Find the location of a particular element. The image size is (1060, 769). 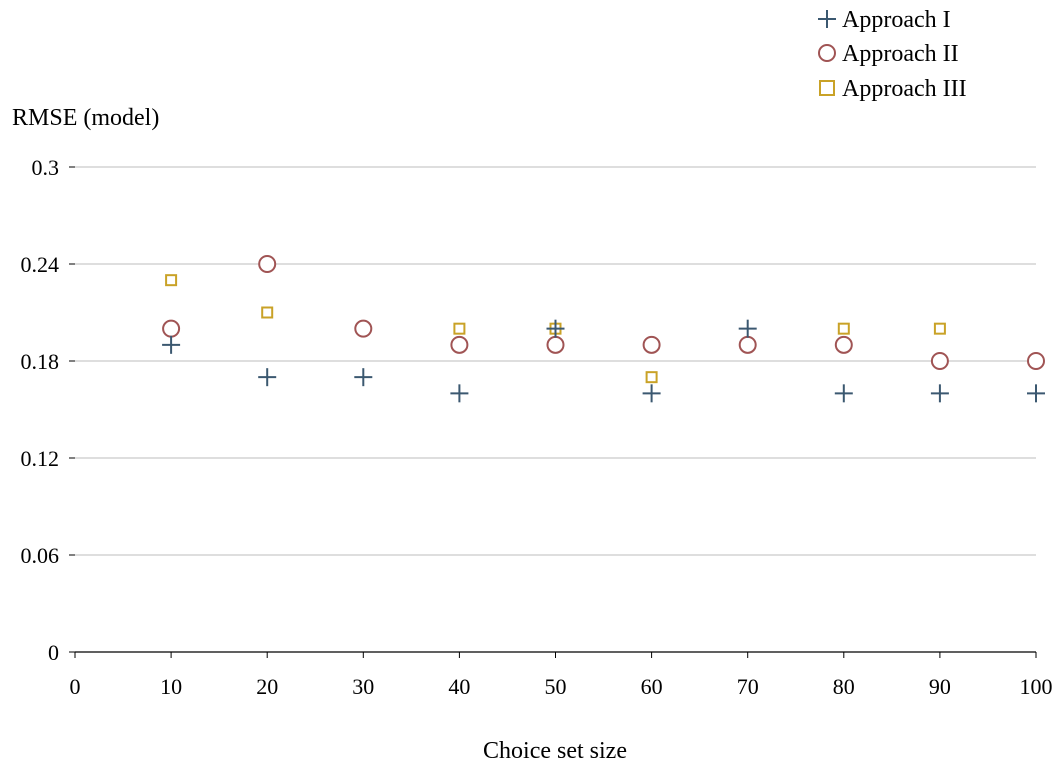

x-tick-label: 70 is located at coordinates (748, 686).